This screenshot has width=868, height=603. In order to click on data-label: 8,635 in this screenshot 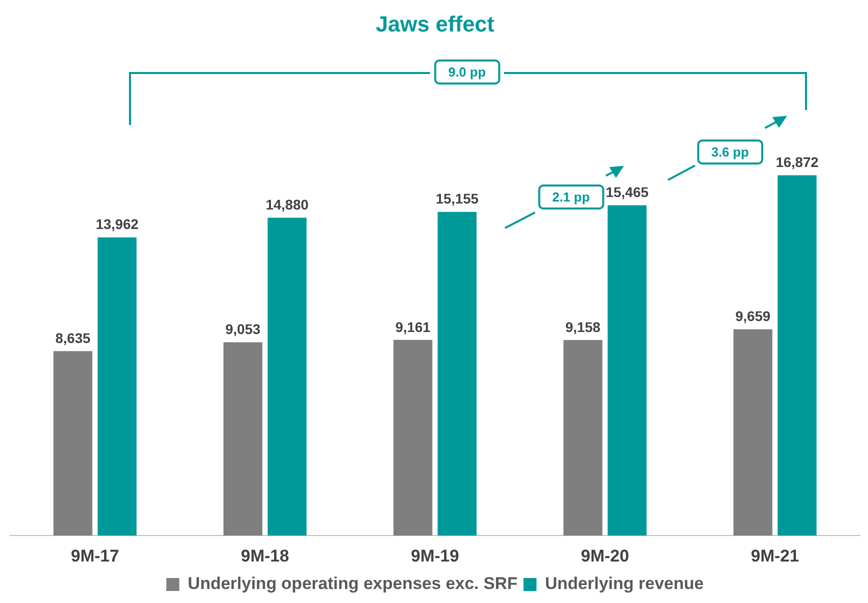, I will do `click(73, 338)`.